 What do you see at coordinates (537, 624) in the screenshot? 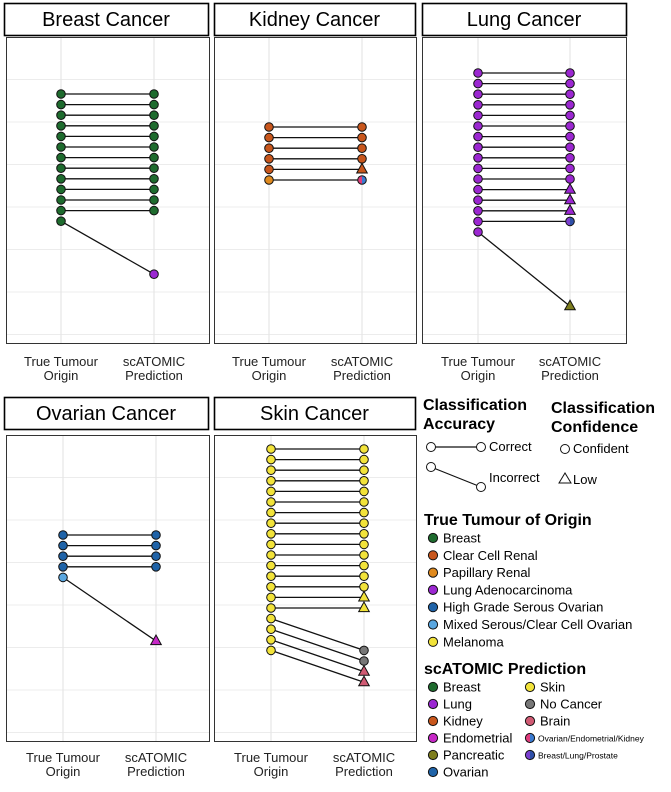
I see `legend-origin-label: Mixed Serous/Clear Cell Ovarian` at bounding box center [537, 624].